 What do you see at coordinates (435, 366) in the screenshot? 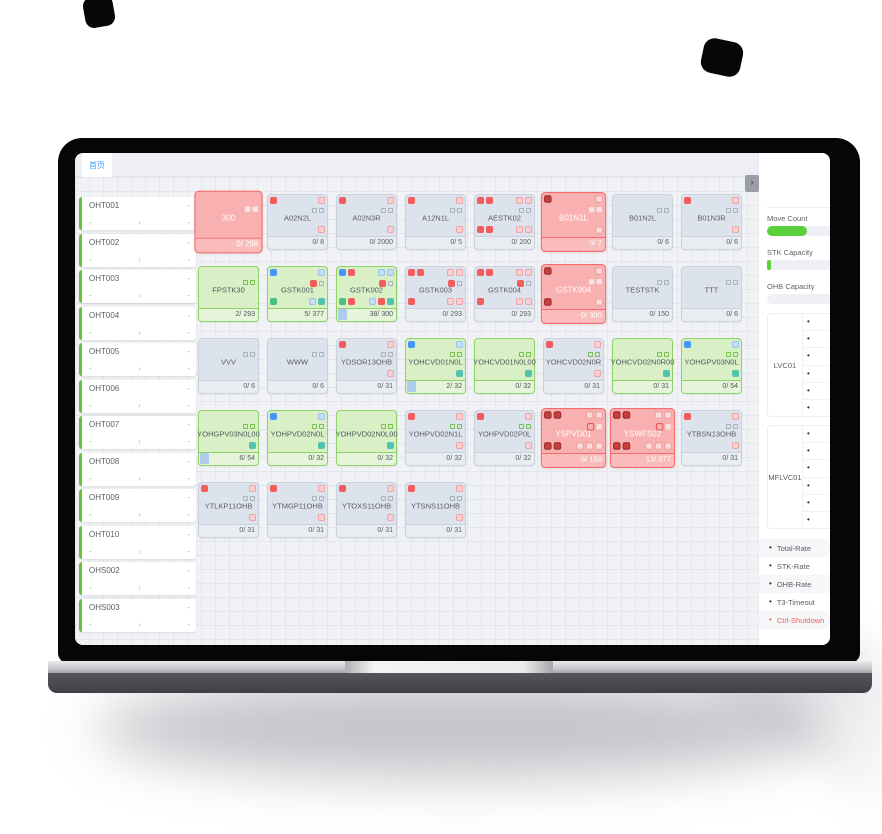
I see `station-card: YOHCVD01N0L 2/ 32` at bounding box center [435, 366].